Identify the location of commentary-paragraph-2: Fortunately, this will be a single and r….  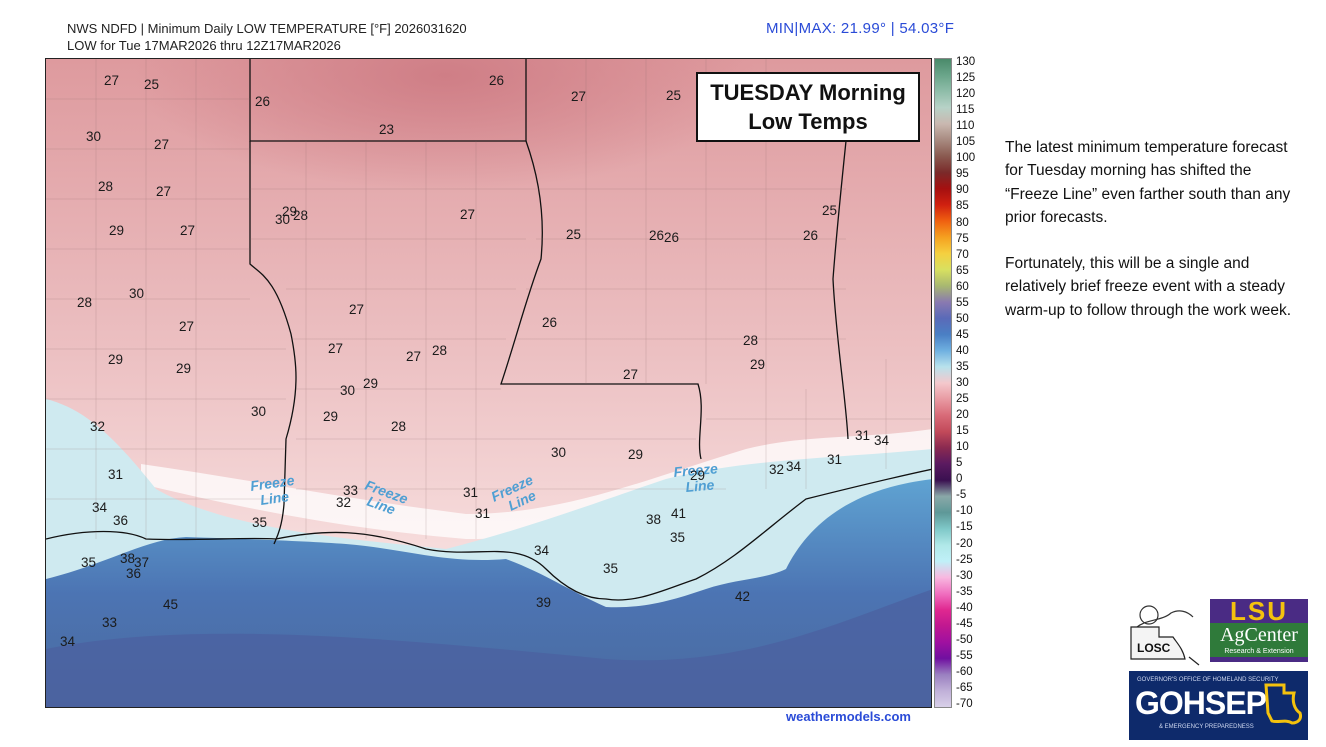
(1148, 287).